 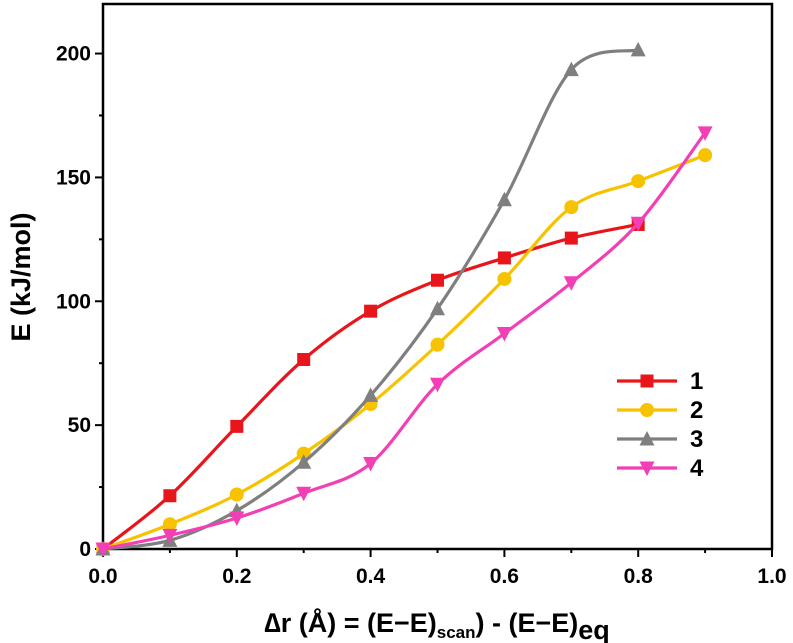 What do you see at coordinates (73, 177) in the screenshot?
I see `y-tick-label: 150` at bounding box center [73, 177].